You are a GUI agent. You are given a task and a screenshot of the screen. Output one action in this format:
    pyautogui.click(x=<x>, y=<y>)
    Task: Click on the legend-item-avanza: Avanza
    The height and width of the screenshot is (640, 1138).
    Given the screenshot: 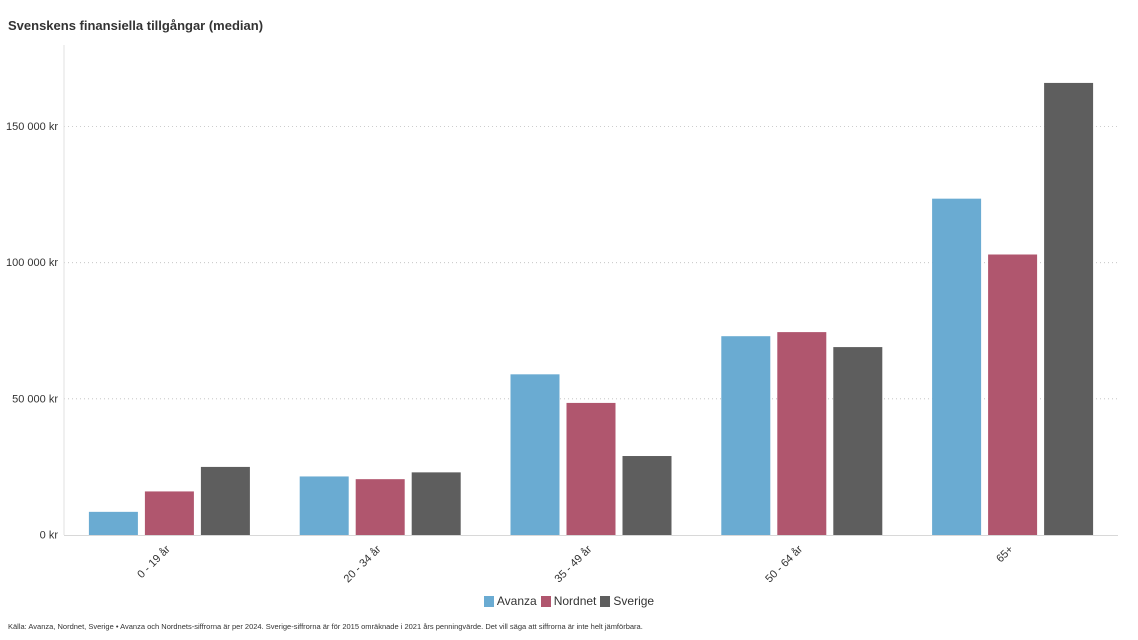 What is the action you would take?
    pyautogui.click(x=510, y=601)
    